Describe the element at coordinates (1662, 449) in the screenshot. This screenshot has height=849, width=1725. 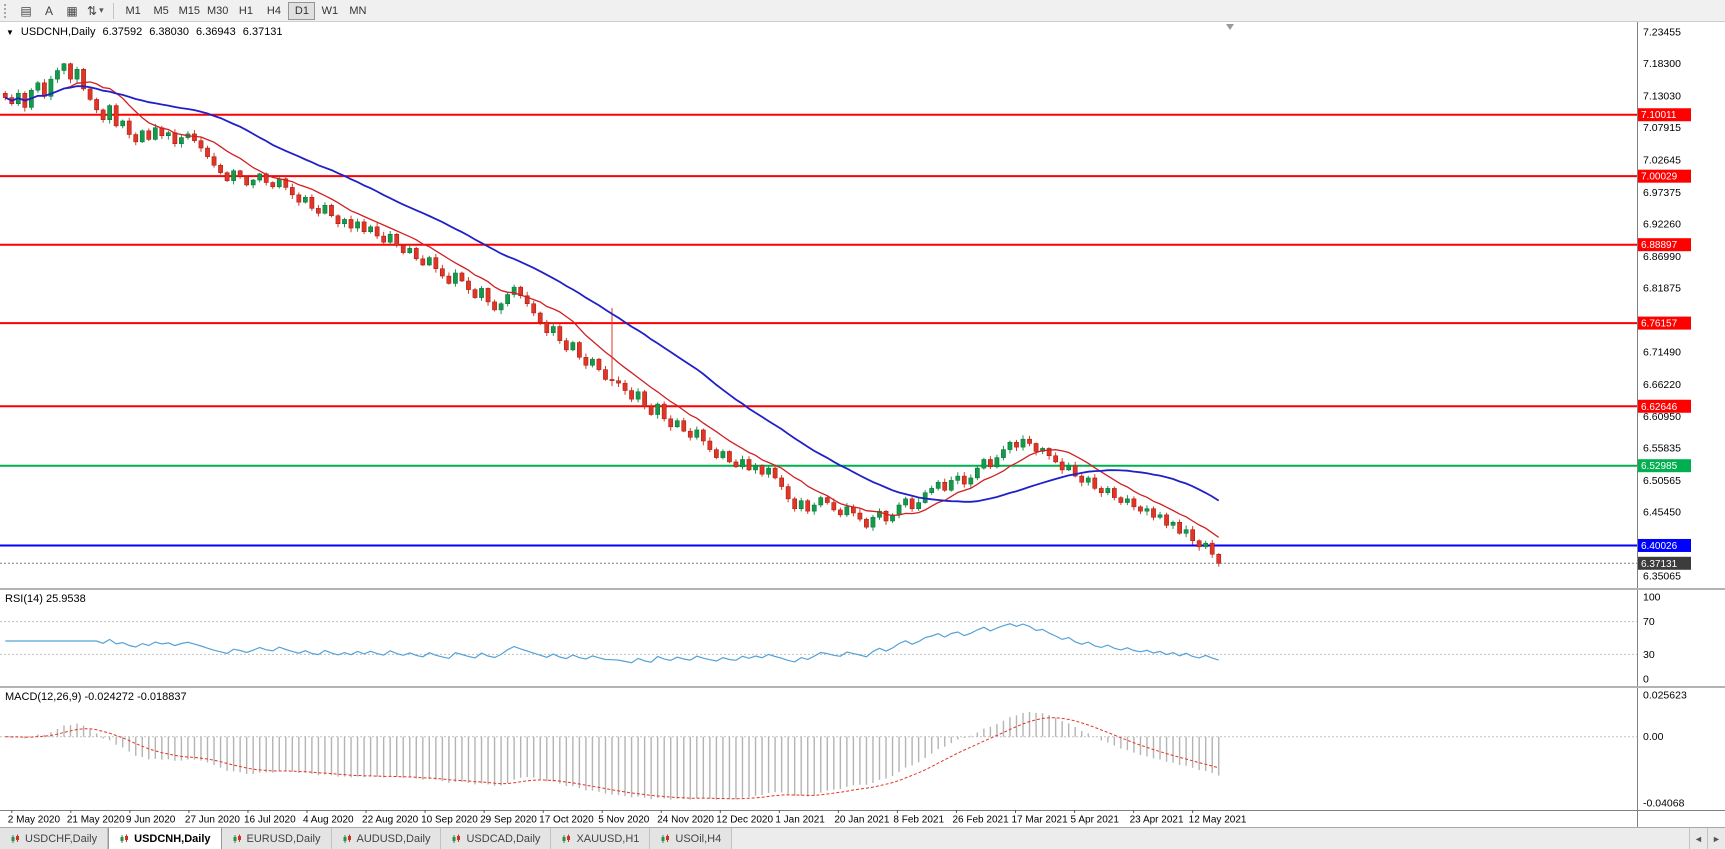
I see `svg-text: 6.55835` at that location.